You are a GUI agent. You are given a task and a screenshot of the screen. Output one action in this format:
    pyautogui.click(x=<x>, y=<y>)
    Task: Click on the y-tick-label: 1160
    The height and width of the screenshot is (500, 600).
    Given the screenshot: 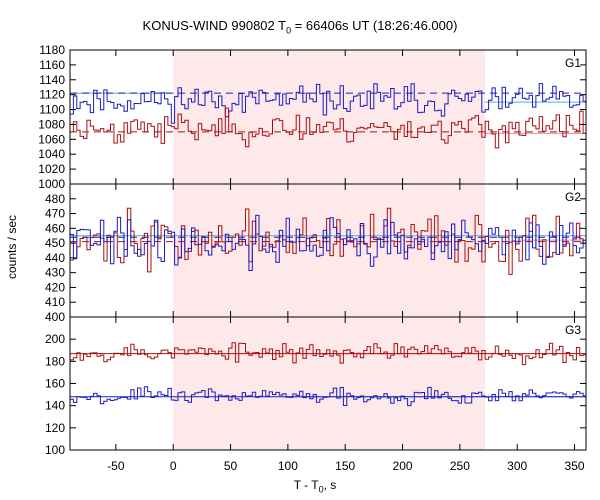 What is the action you would take?
    pyautogui.click(x=52, y=65)
    